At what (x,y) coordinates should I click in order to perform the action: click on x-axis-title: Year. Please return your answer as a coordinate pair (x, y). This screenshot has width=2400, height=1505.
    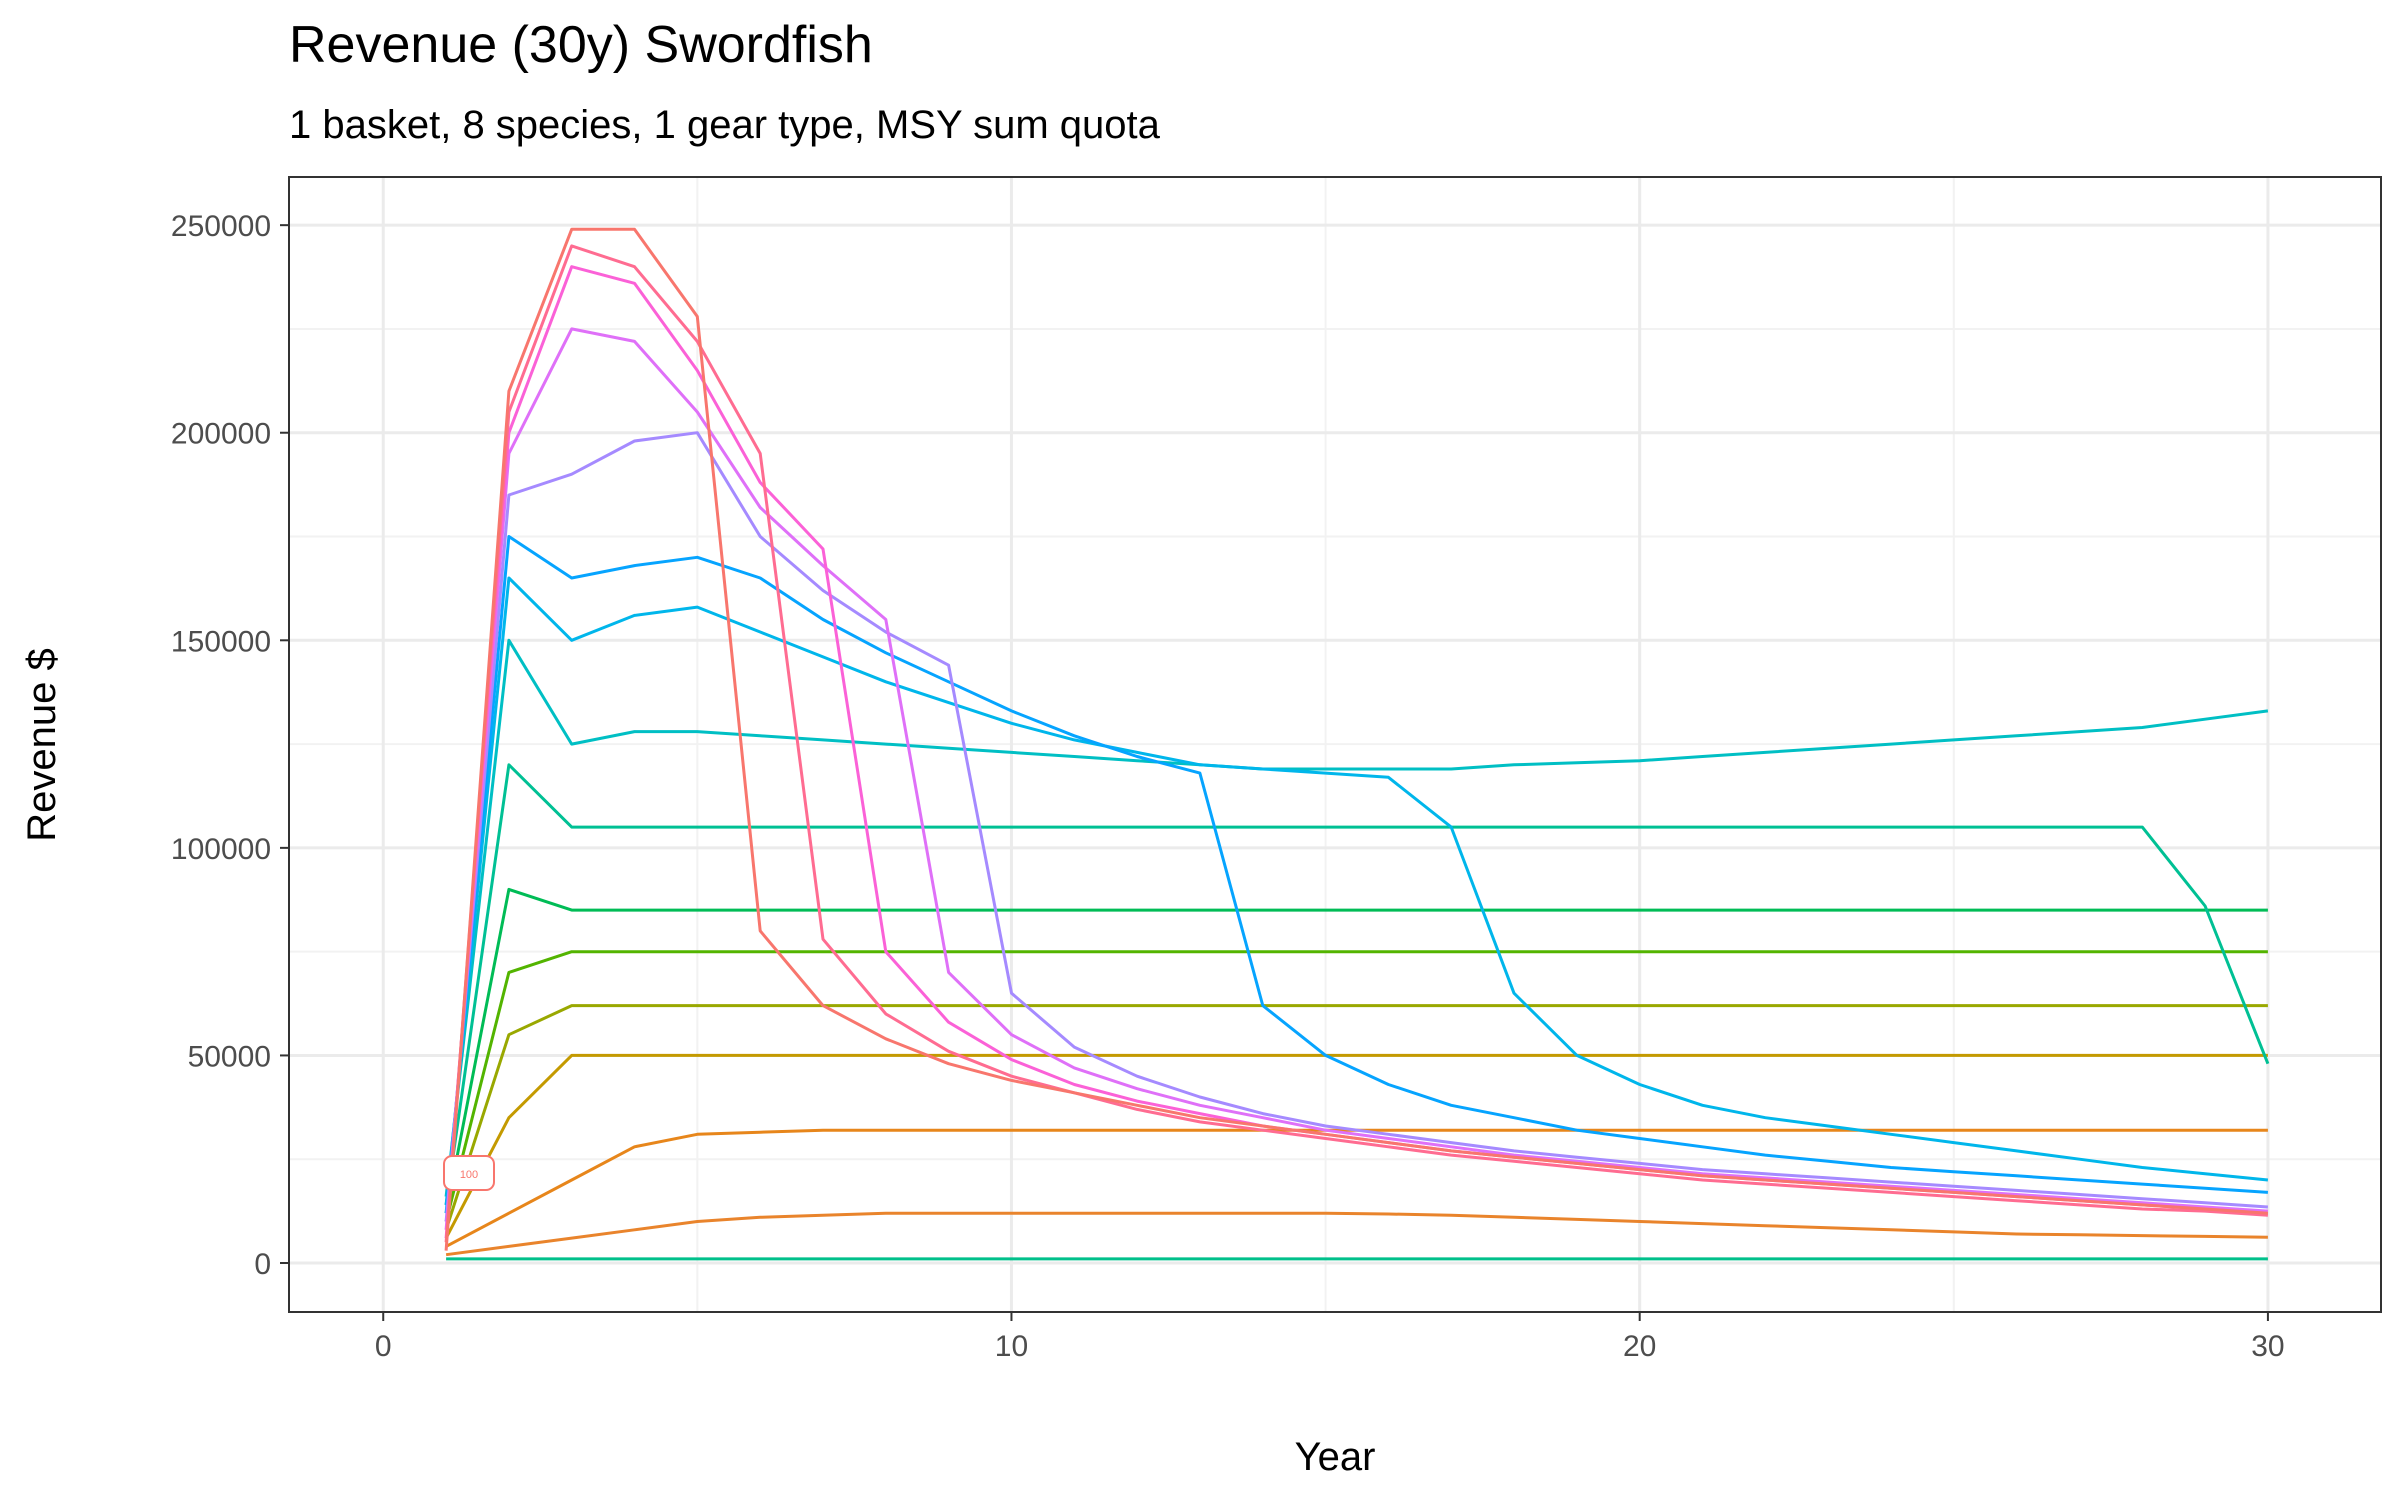
    Looking at the image, I should click on (1335, 1457).